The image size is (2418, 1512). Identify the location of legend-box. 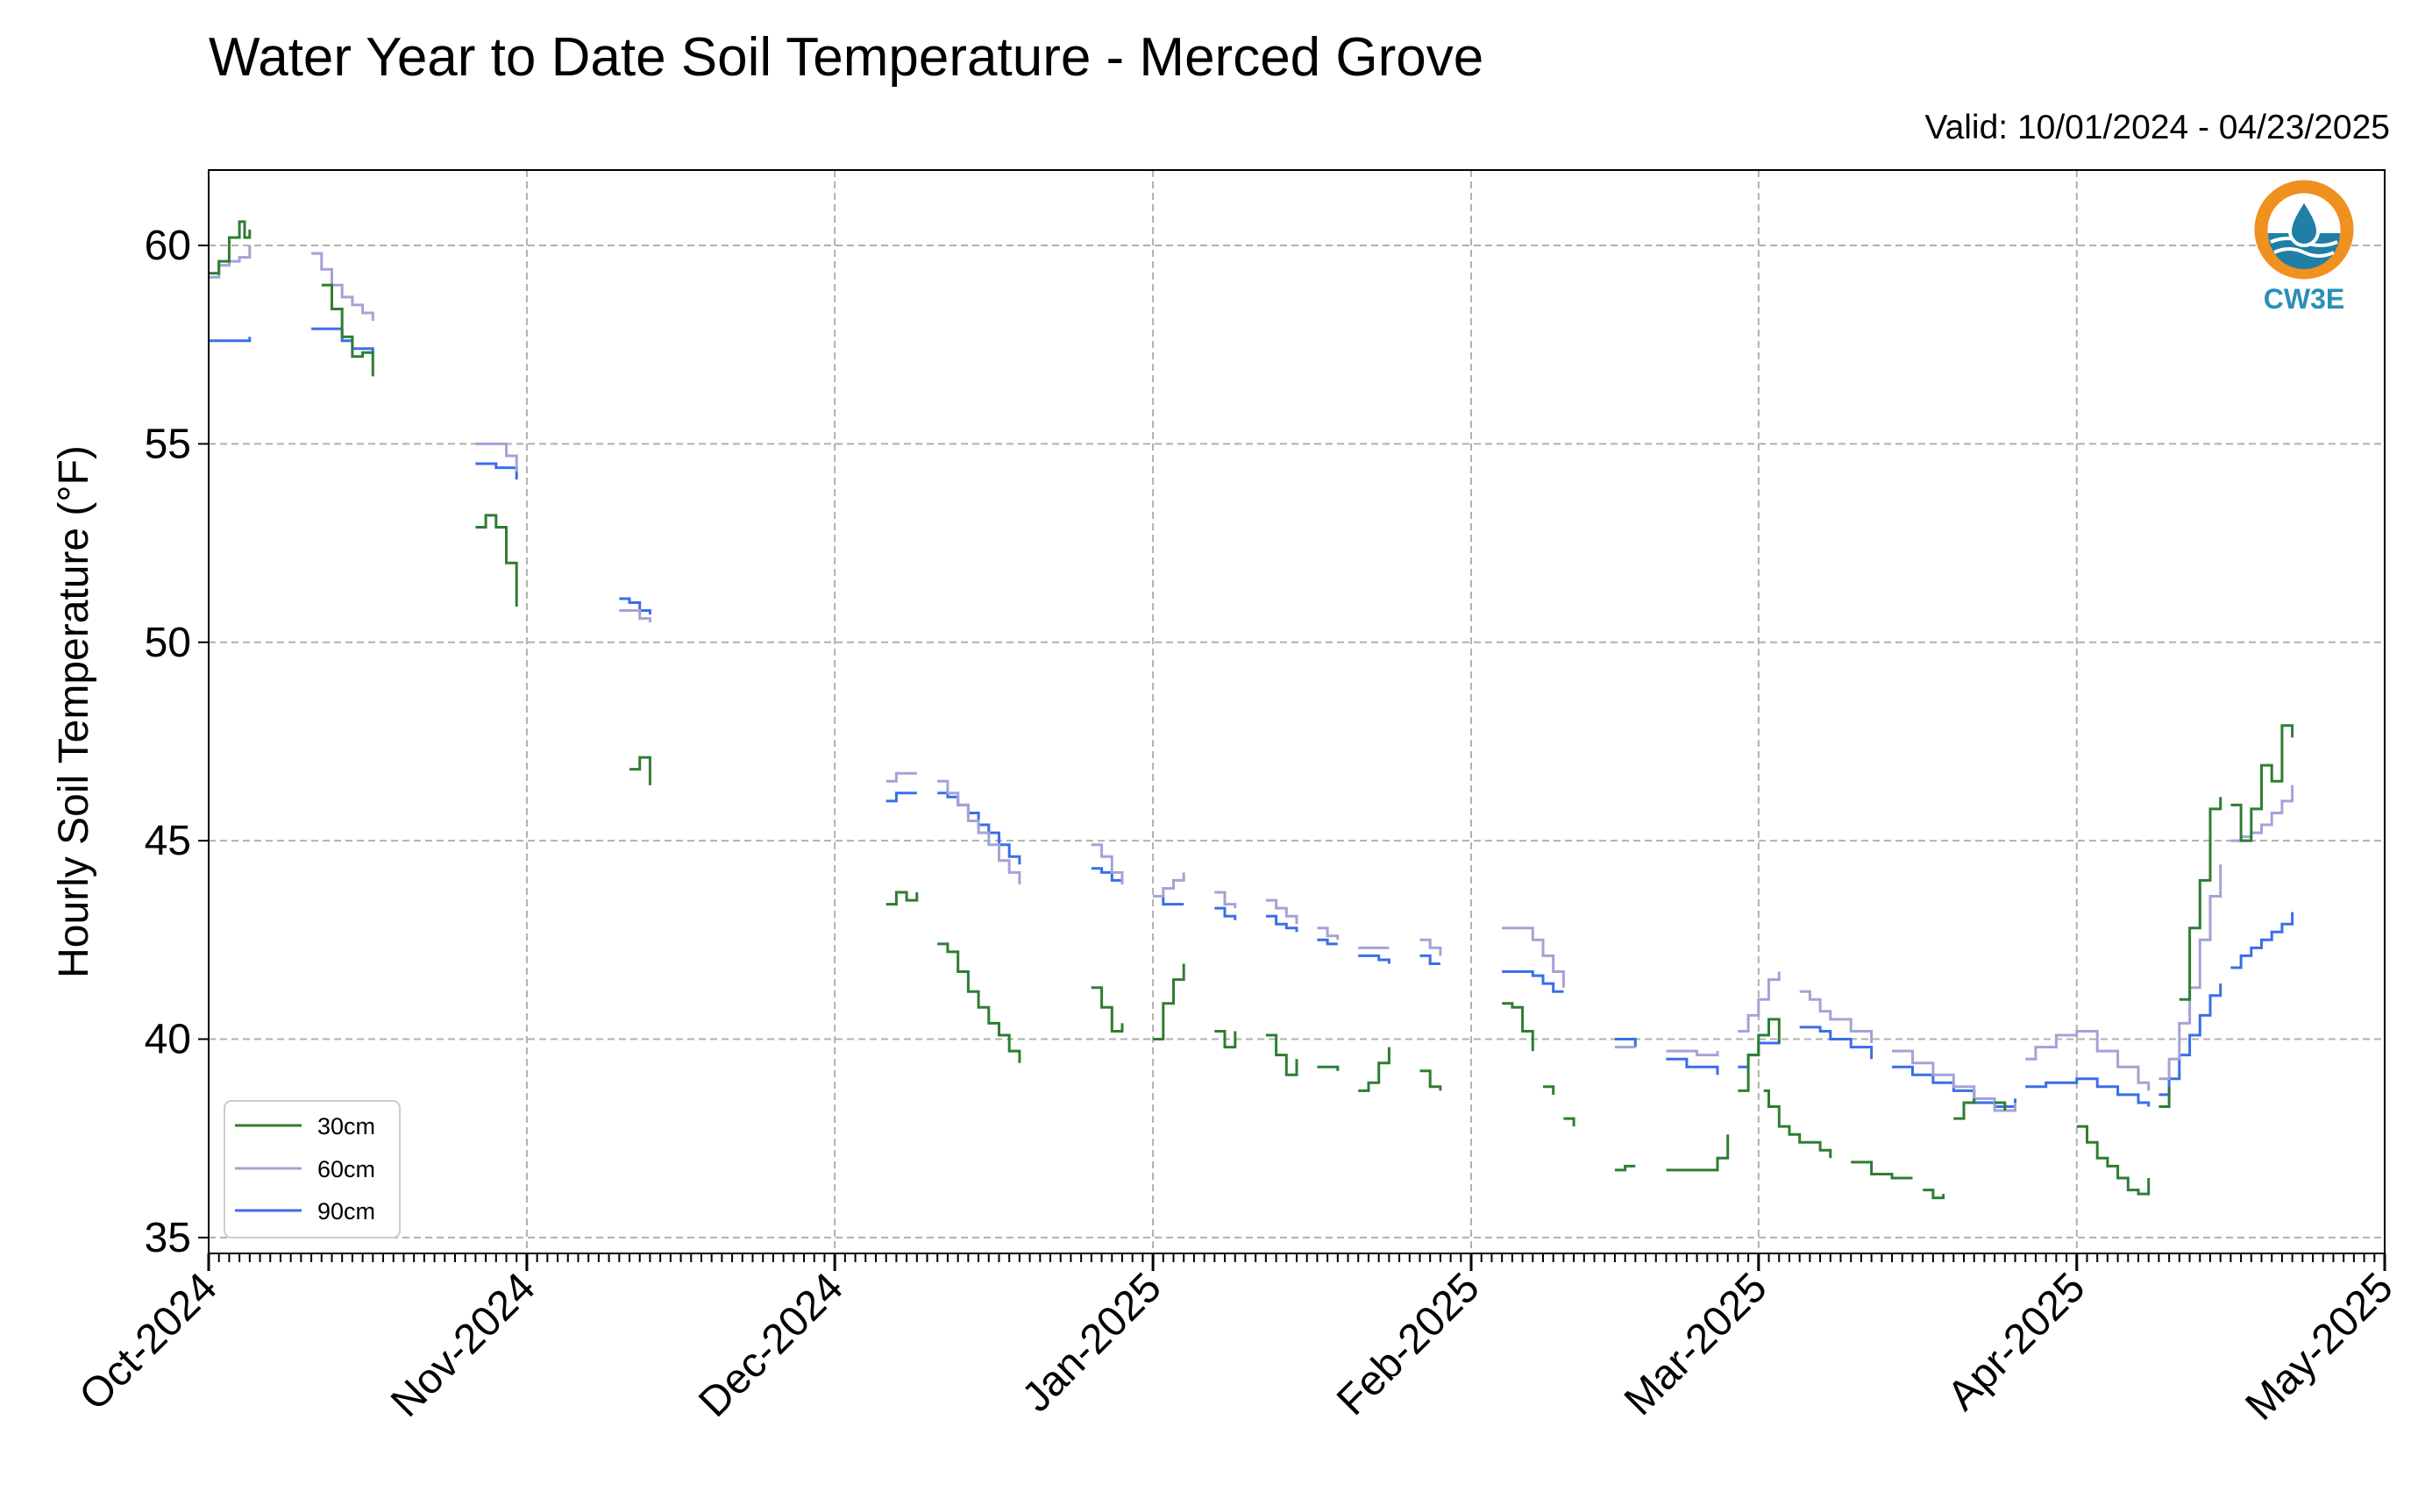
(312, 1169).